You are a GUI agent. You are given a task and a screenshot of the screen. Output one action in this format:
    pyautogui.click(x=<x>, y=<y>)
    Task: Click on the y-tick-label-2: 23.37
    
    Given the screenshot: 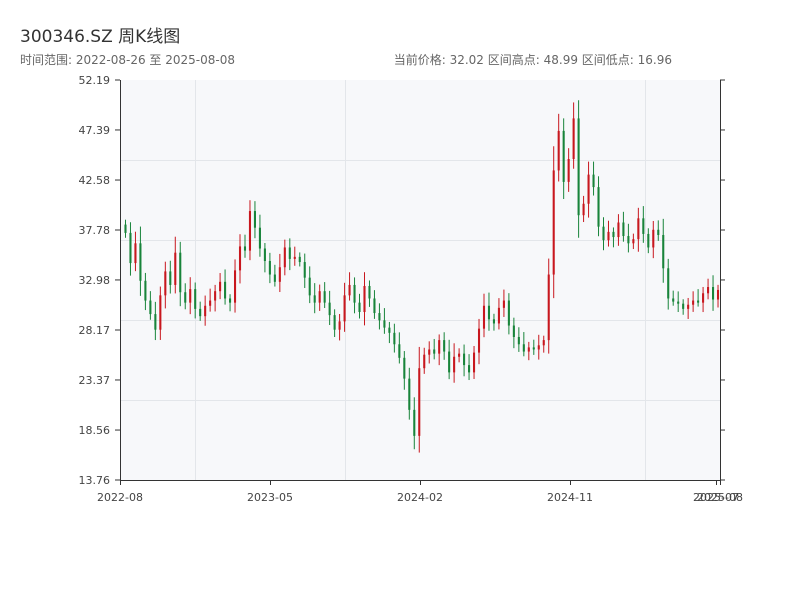 What is the action you would take?
    pyautogui.click(x=95, y=380)
    